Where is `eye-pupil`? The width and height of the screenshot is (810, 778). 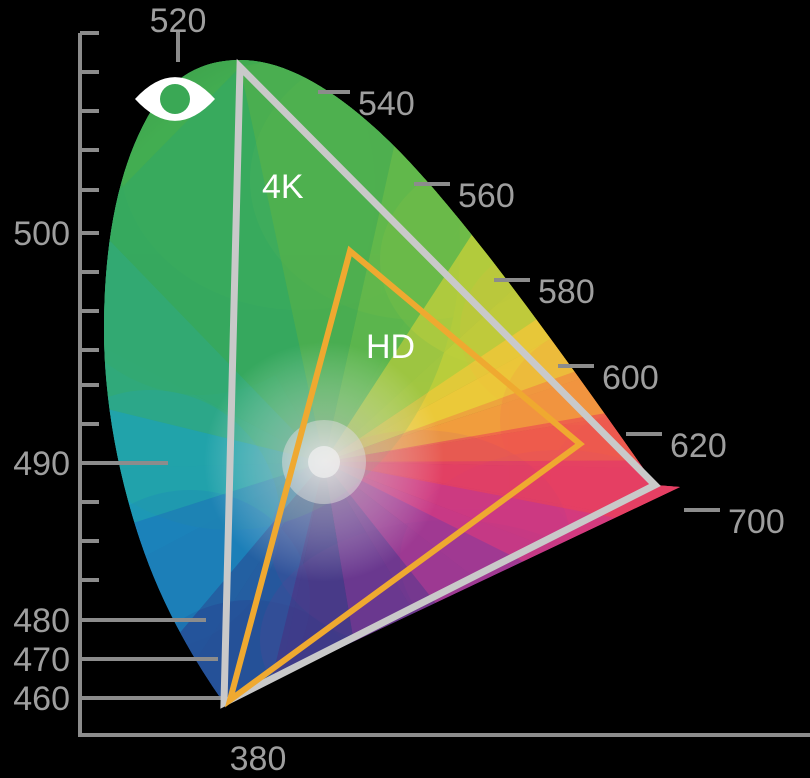
eye-pupil is located at coordinates (175, 99).